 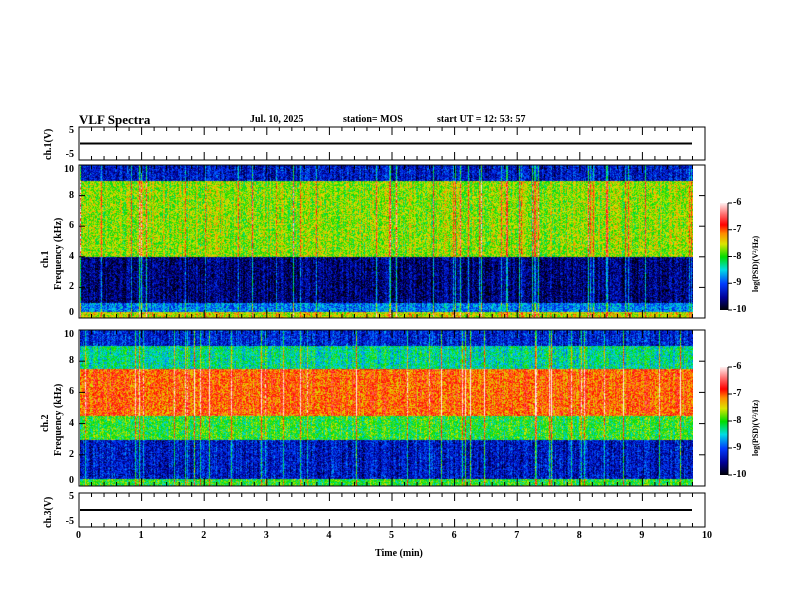 I want to click on x-tick-label: 4, so click(x=329, y=535).